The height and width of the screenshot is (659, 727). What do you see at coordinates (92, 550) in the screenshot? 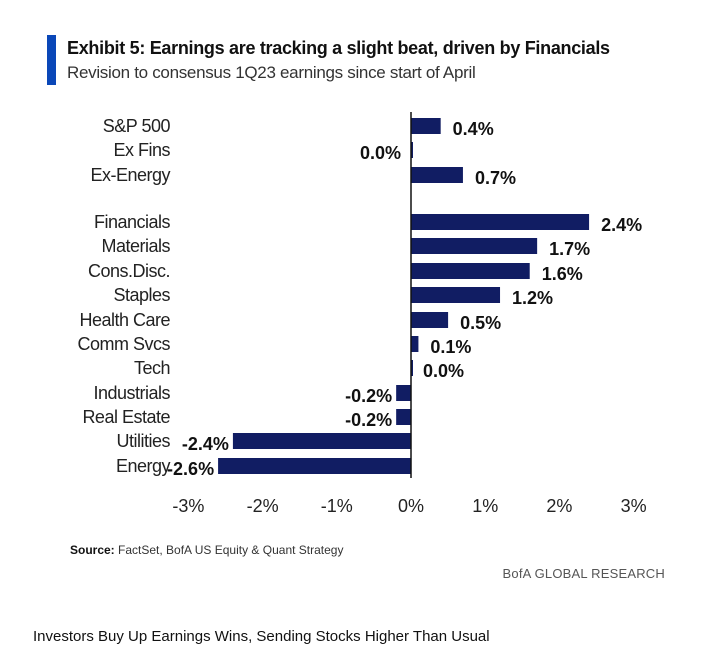
I see `source-label: Source:` at bounding box center [92, 550].